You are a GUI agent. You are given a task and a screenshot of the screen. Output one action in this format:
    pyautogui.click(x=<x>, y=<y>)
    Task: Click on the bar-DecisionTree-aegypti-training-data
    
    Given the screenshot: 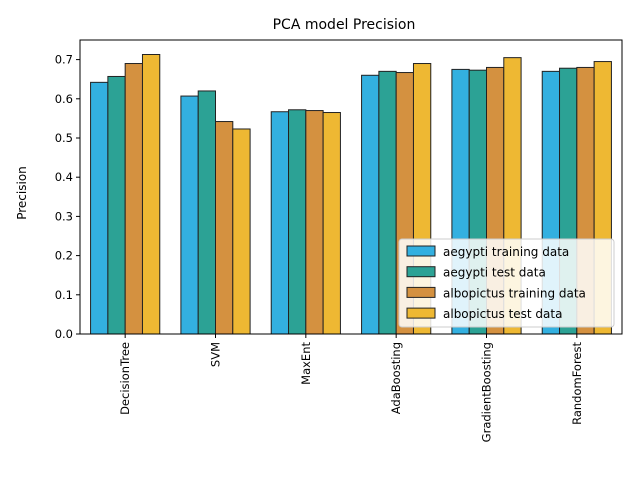 What is the action you would take?
    pyautogui.click(x=99, y=208)
    